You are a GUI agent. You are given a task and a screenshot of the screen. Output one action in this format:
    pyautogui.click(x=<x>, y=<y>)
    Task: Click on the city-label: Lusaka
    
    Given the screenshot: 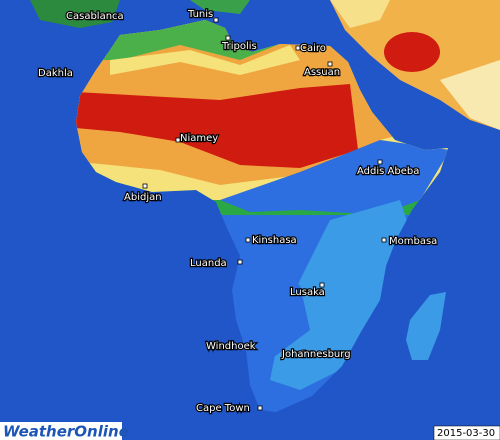 What is the action you would take?
    pyautogui.click(x=307, y=292)
    